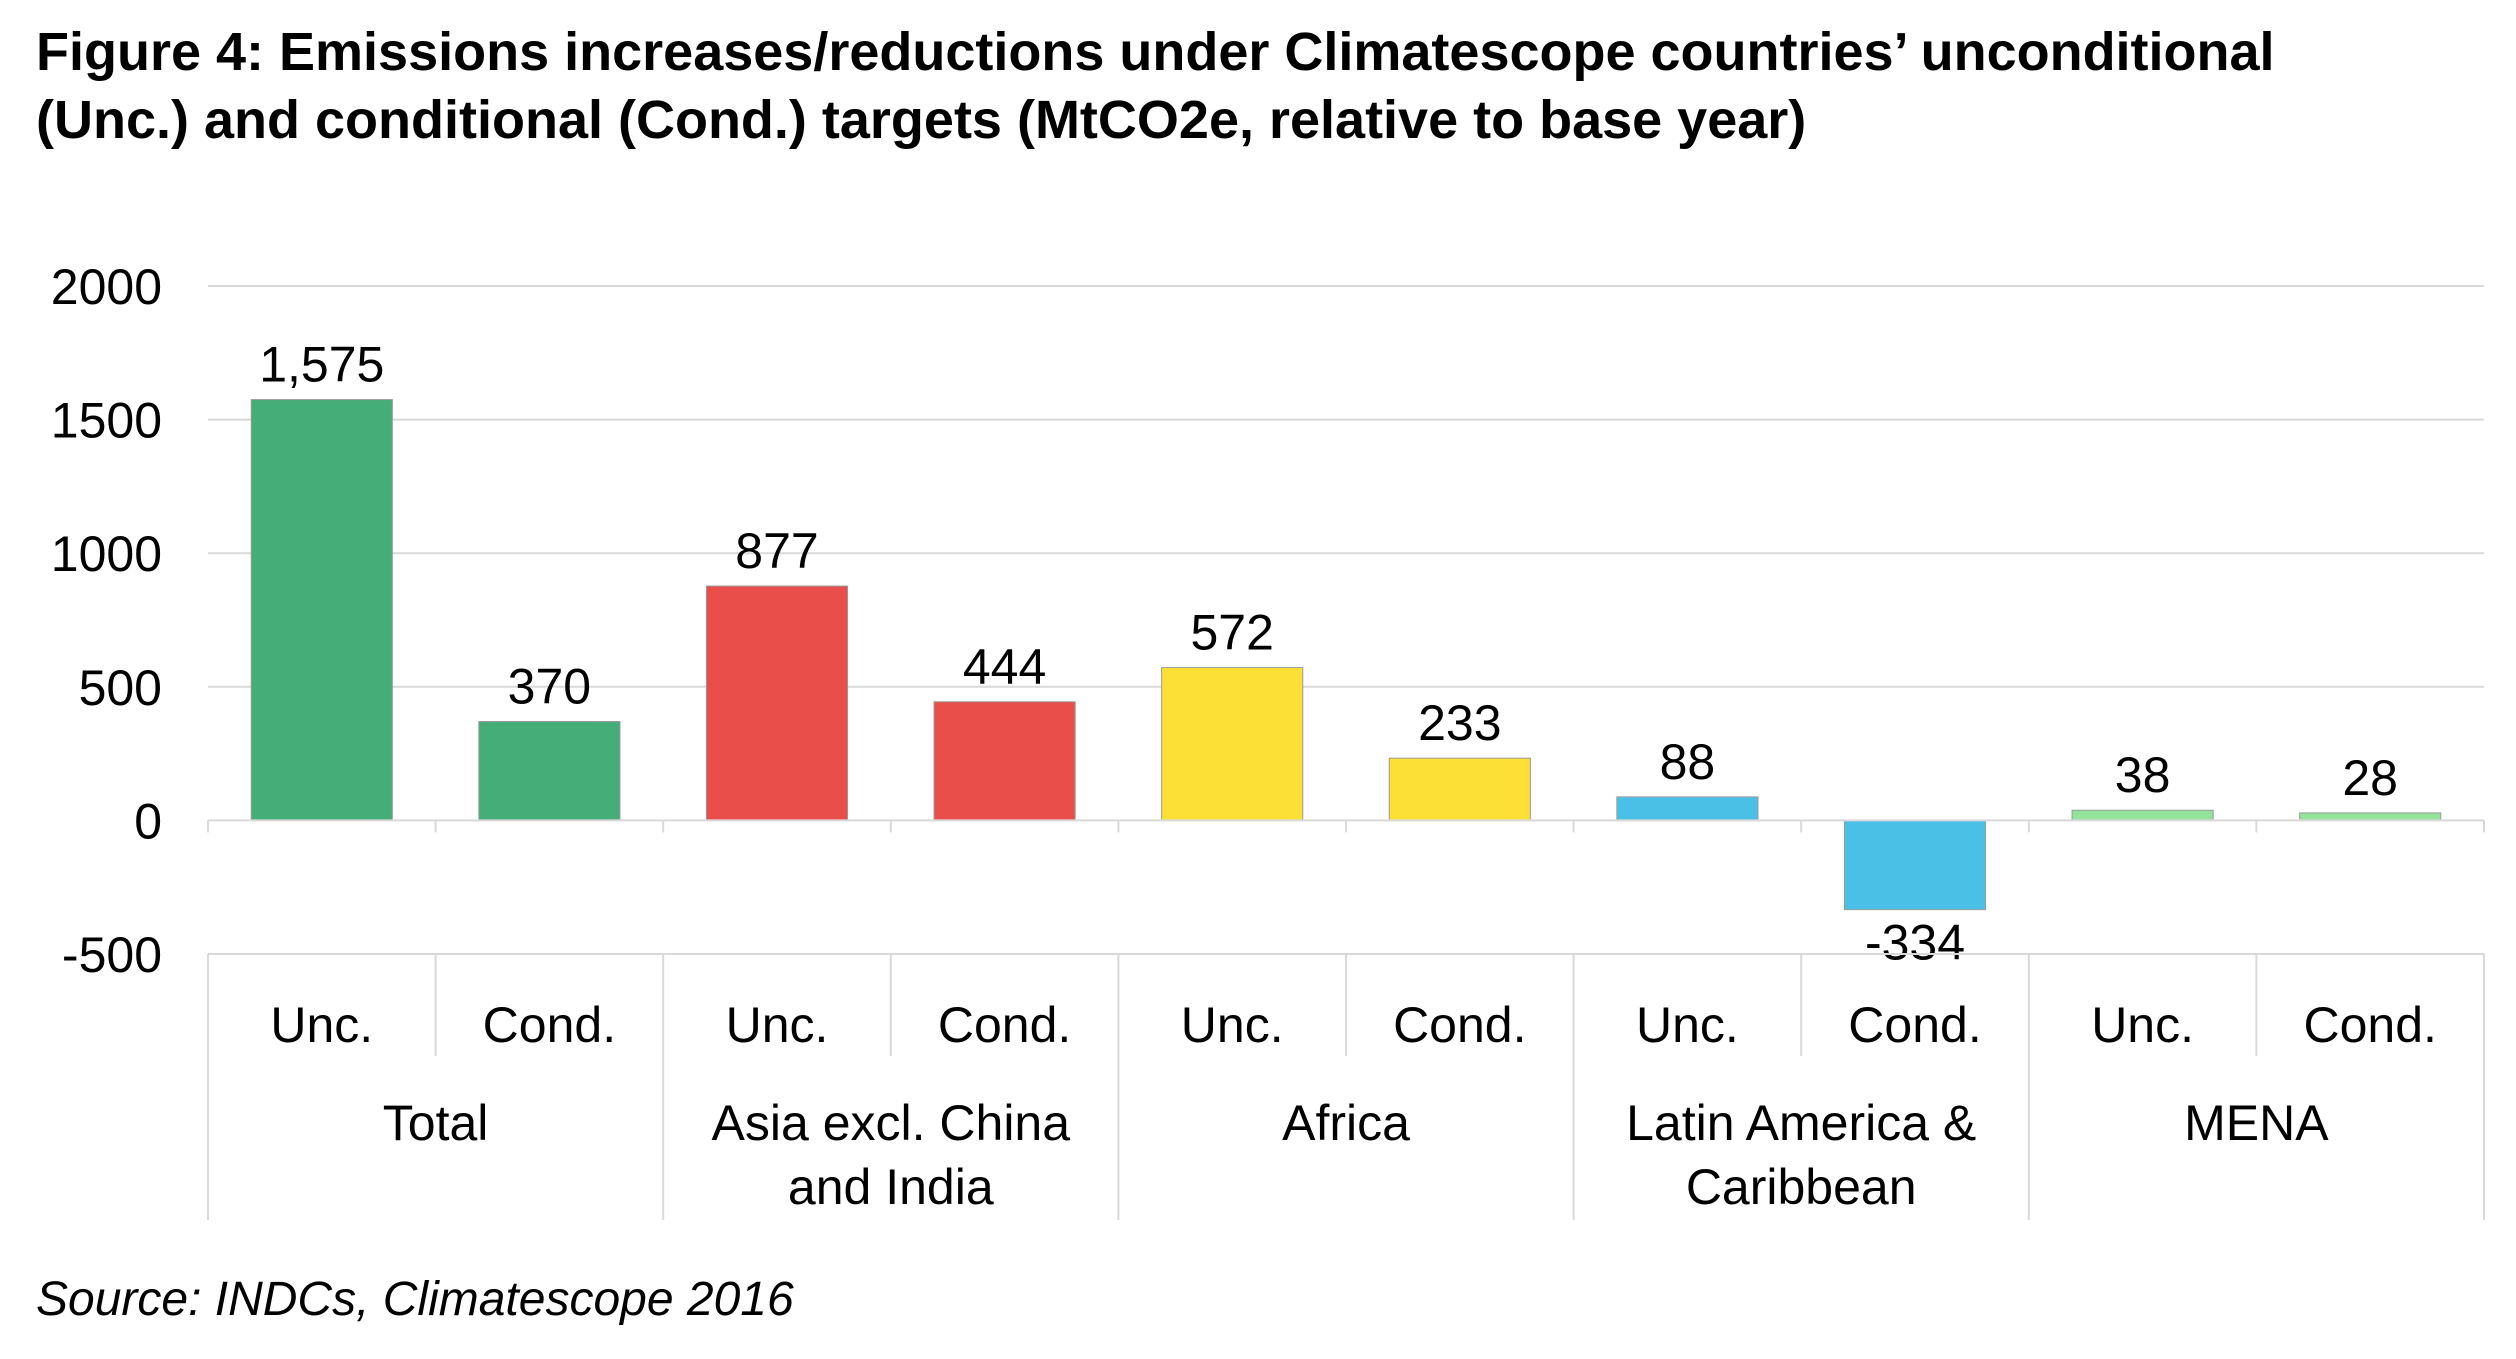 The image size is (2516, 1359). What do you see at coordinates (415, 1299) in the screenshot?
I see `source-note: Source: INDCs, Climatescope 2016` at bounding box center [415, 1299].